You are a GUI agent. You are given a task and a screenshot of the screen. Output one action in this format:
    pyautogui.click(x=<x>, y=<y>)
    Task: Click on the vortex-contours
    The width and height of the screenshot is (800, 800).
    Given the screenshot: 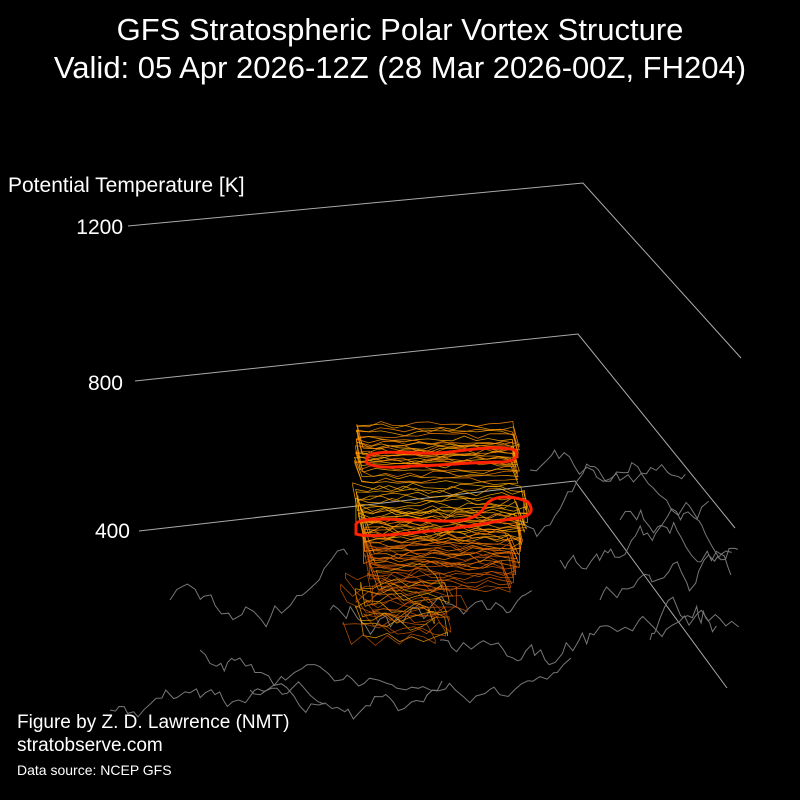 What is the action you would take?
    pyautogui.click(x=435, y=533)
    